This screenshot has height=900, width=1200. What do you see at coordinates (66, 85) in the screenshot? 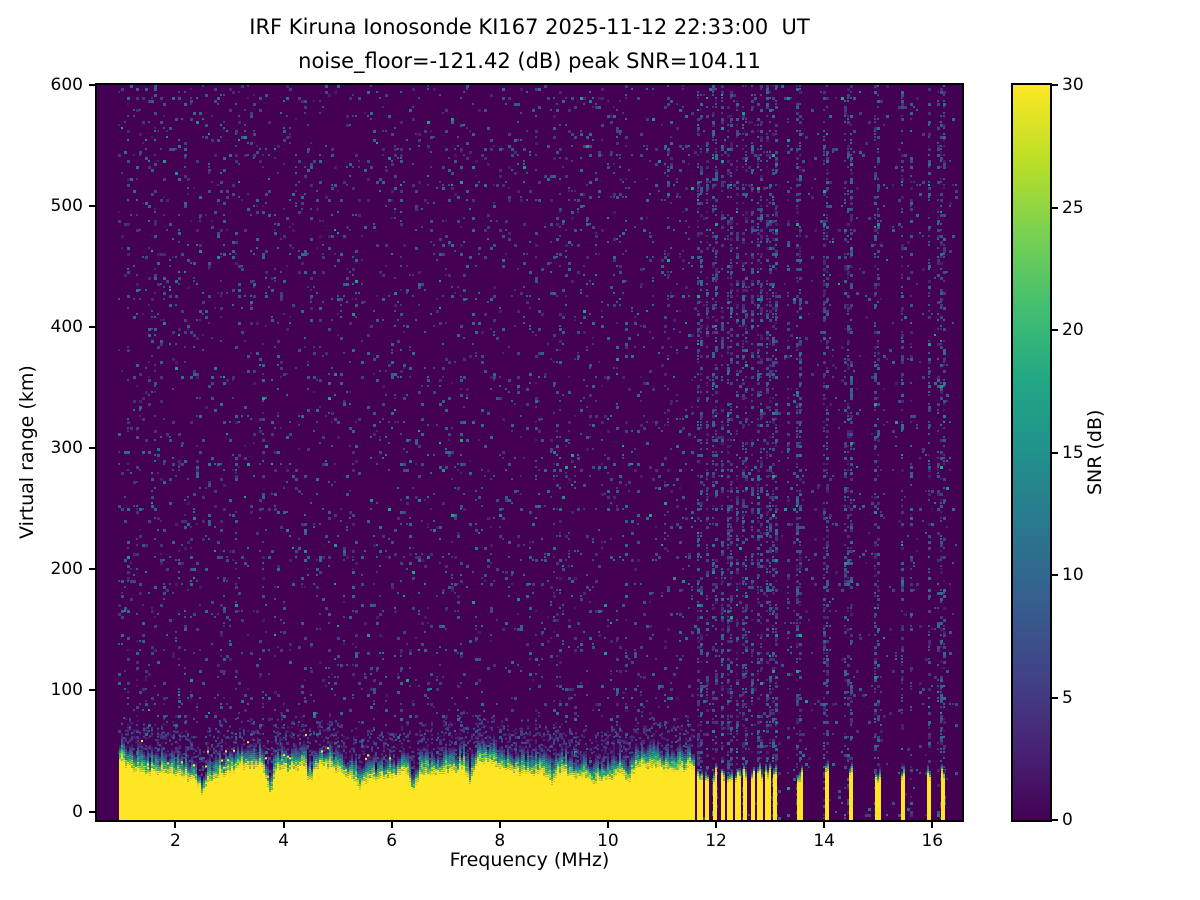
I see `y-tick-label: 600` at bounding box center [66, 85].